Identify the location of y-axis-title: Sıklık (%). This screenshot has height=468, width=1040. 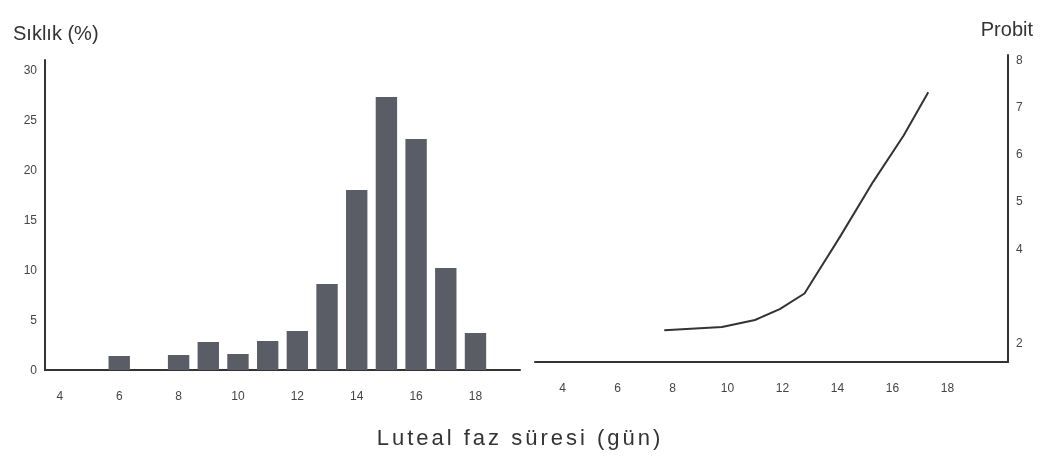
(56, 33).